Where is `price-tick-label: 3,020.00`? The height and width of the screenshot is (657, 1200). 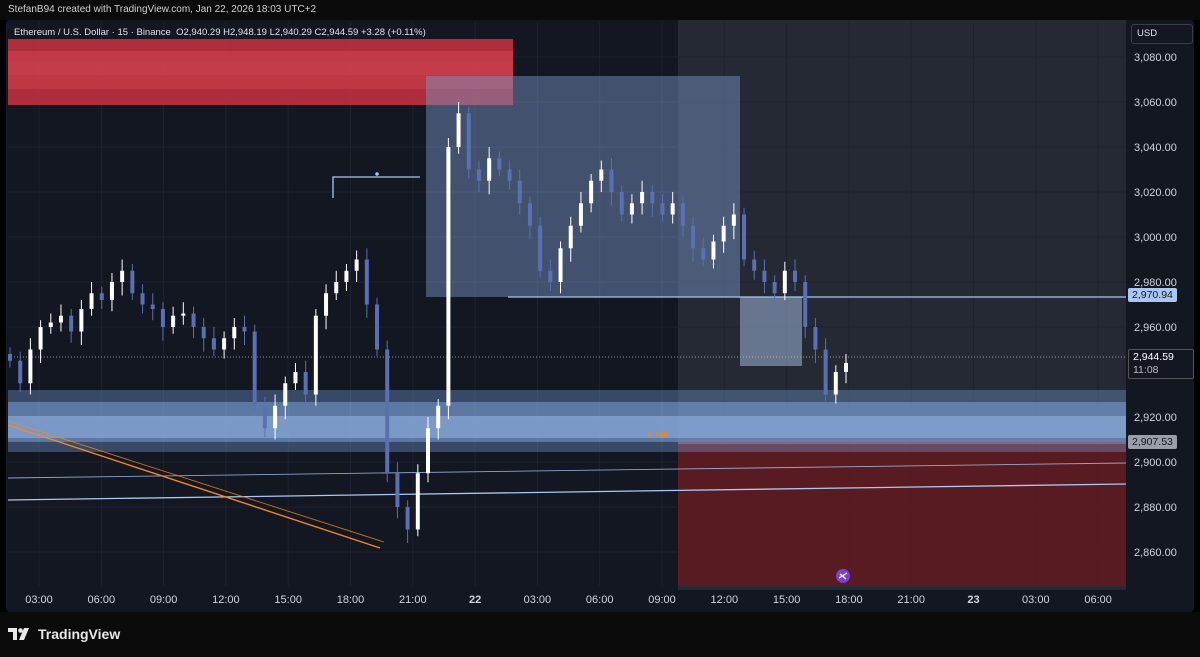 price-tick-label: 3,020.00 is located at coordinates (1155, 193).